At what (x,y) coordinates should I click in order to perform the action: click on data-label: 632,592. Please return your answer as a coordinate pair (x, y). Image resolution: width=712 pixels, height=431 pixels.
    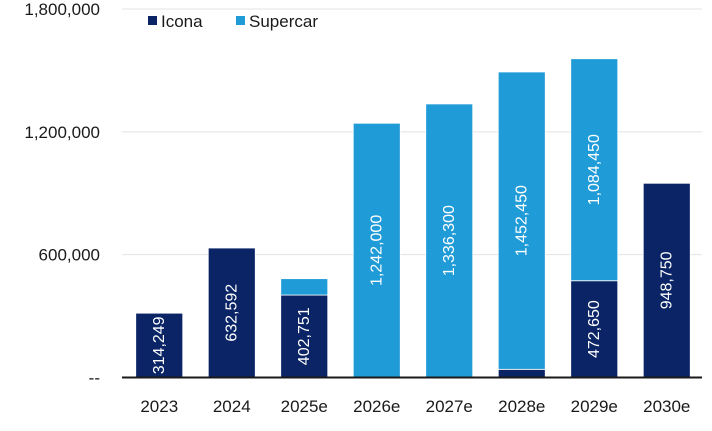
    Looking at the image, I should click on (231, 313).